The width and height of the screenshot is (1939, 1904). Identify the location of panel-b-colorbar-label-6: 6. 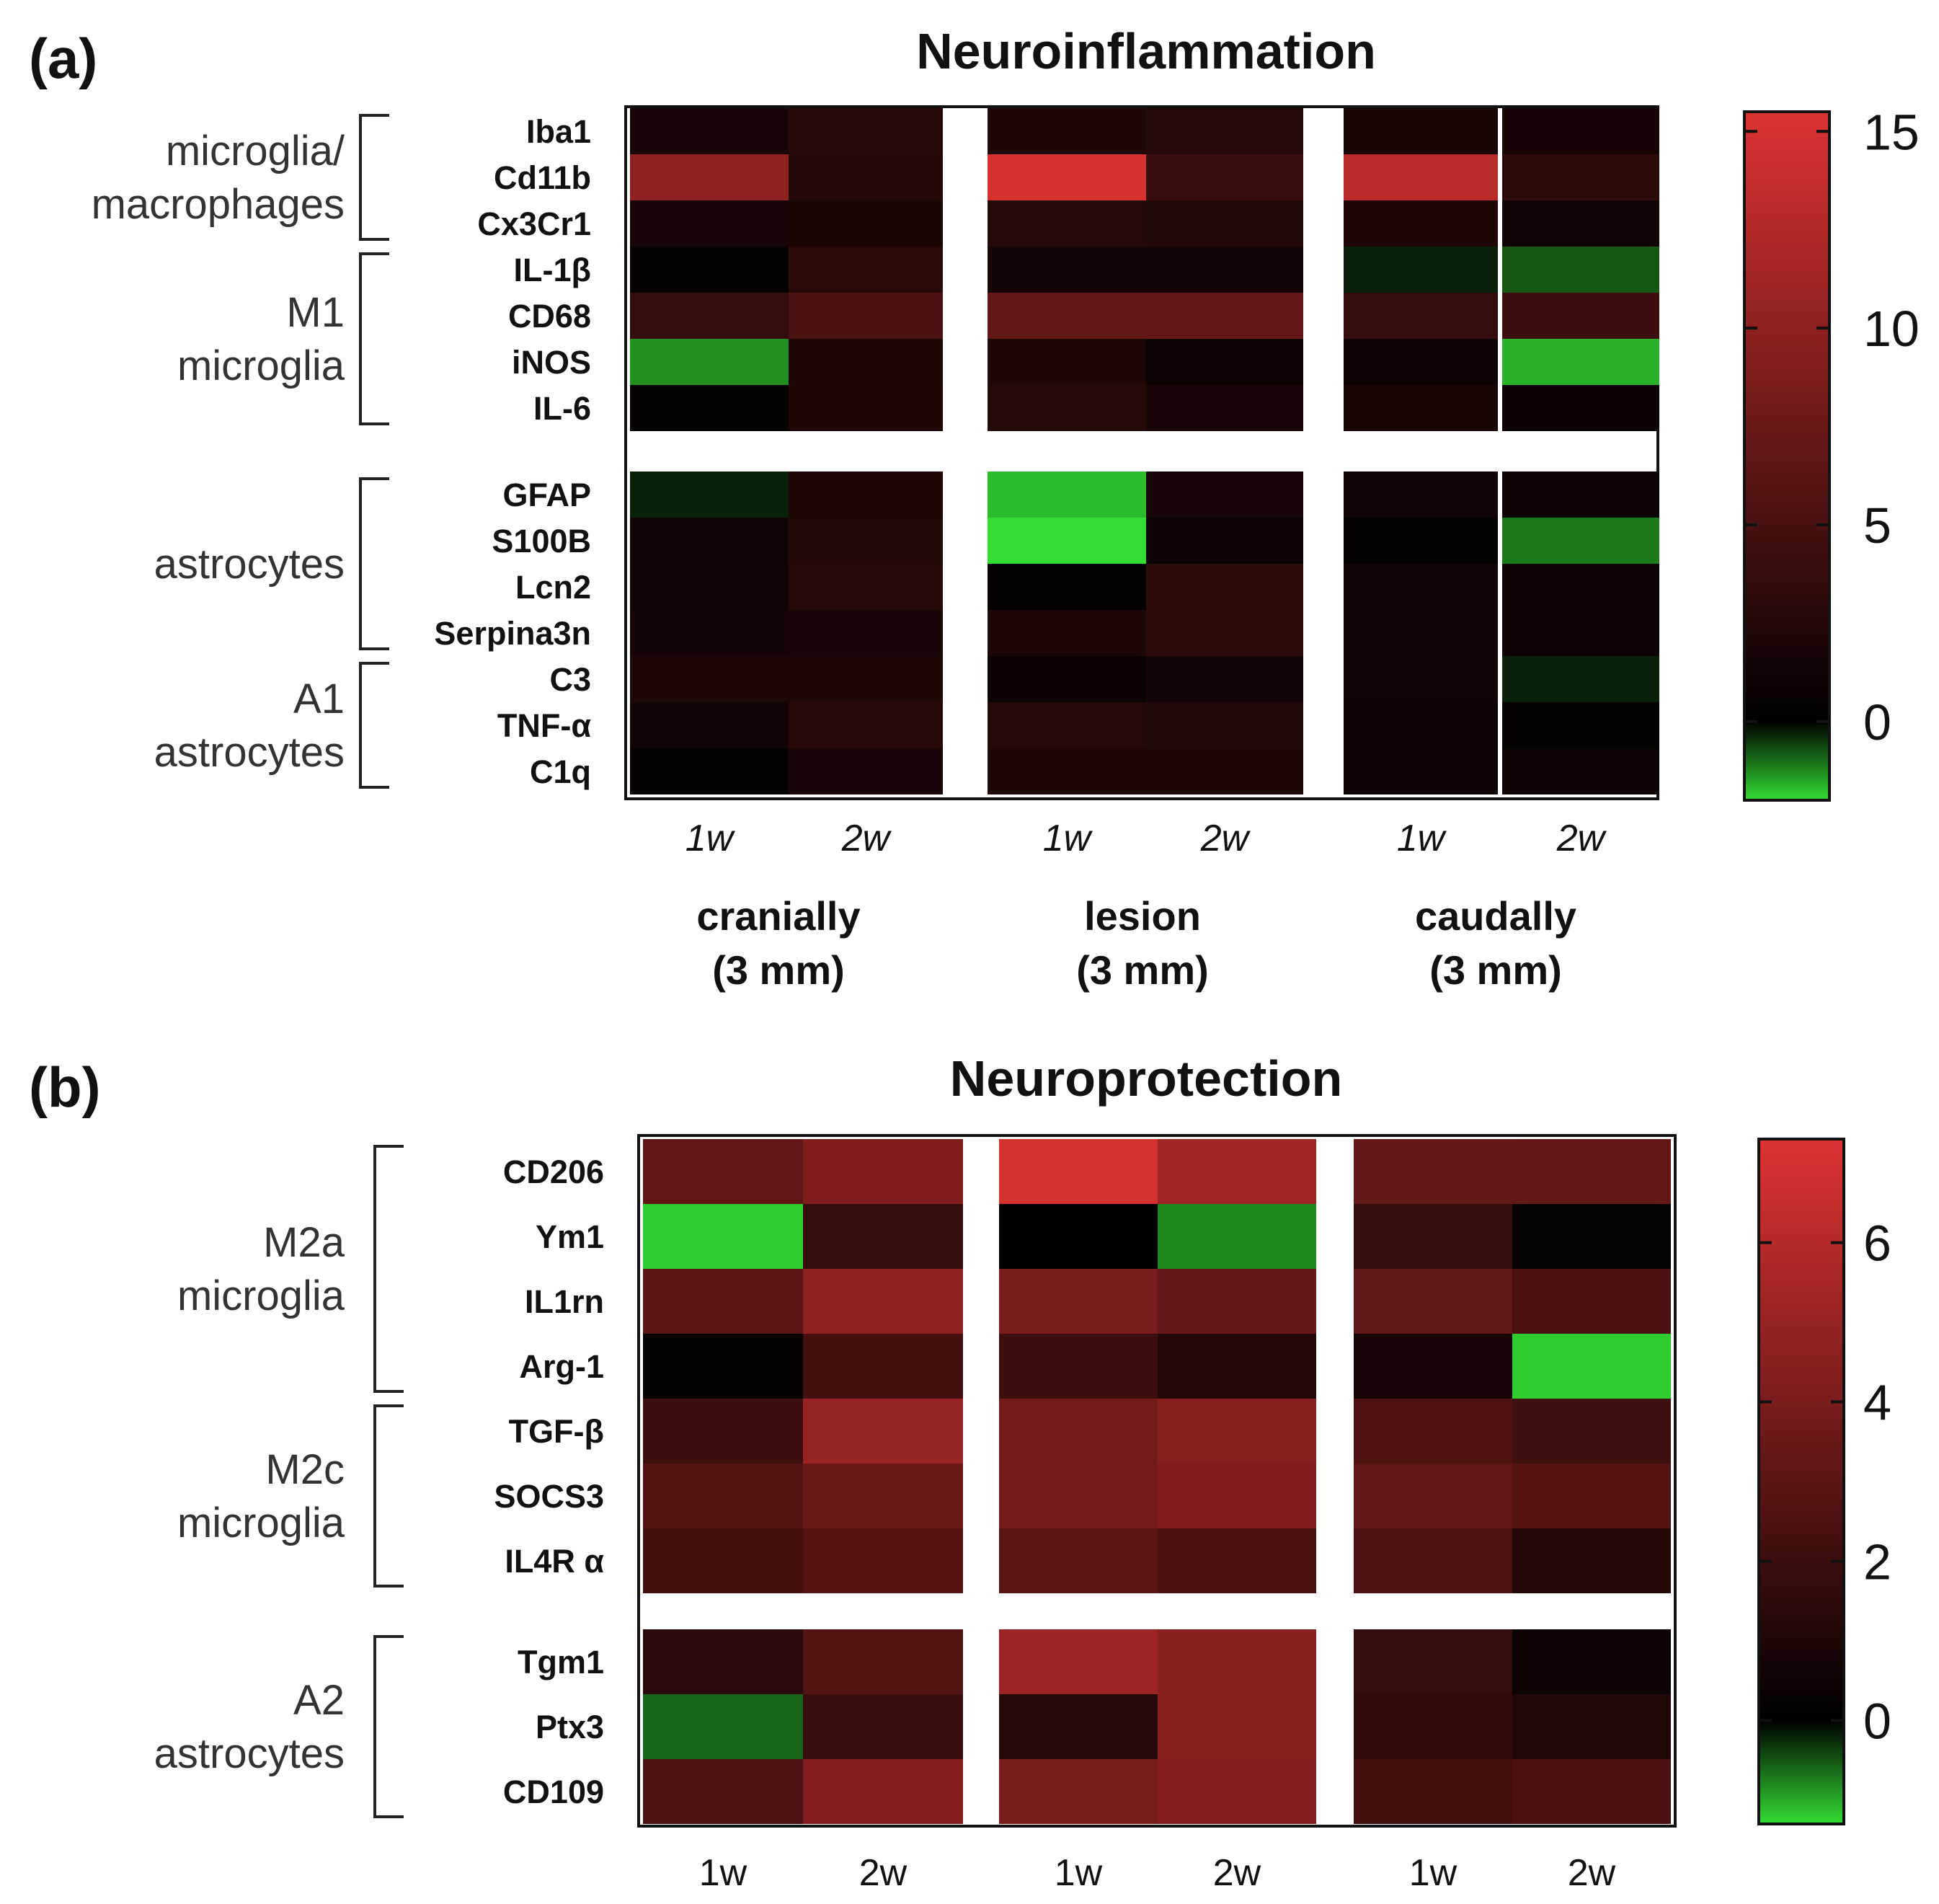
(1877, 1244).